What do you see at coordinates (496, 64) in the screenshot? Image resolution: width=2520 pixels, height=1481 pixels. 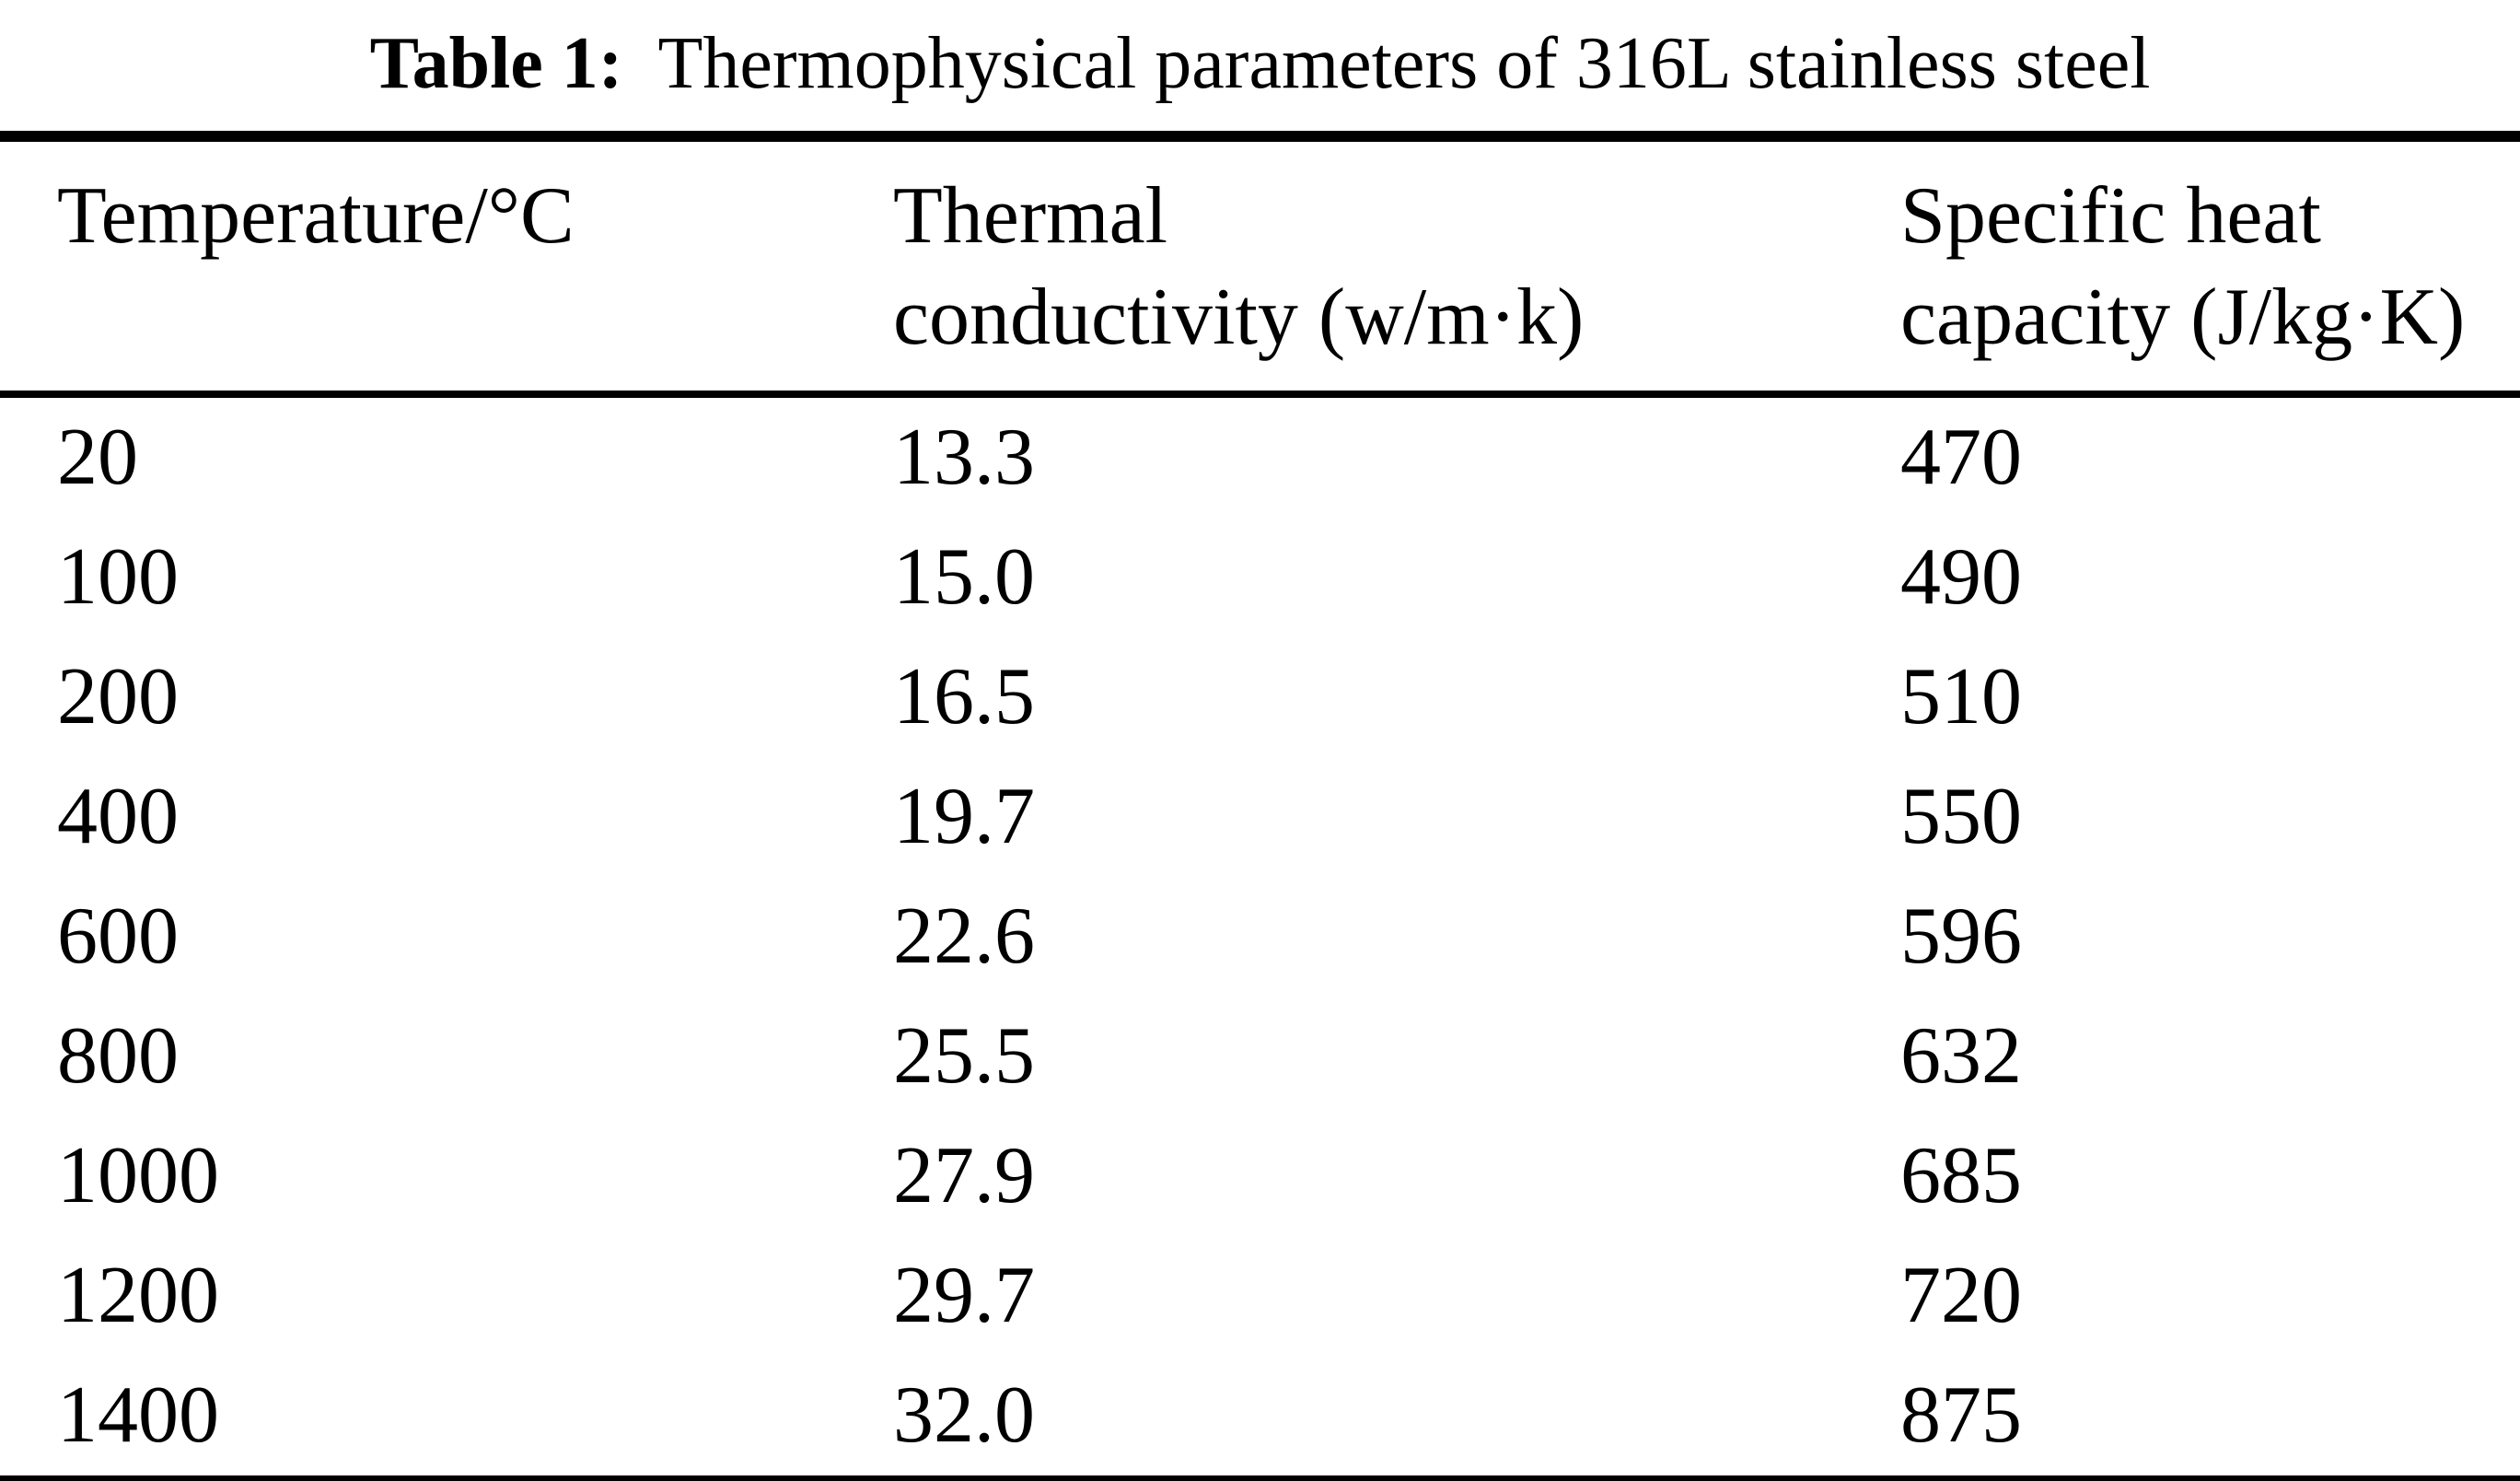 I see `table-caption-label: Table 1:` at bounding box center [496, 64].